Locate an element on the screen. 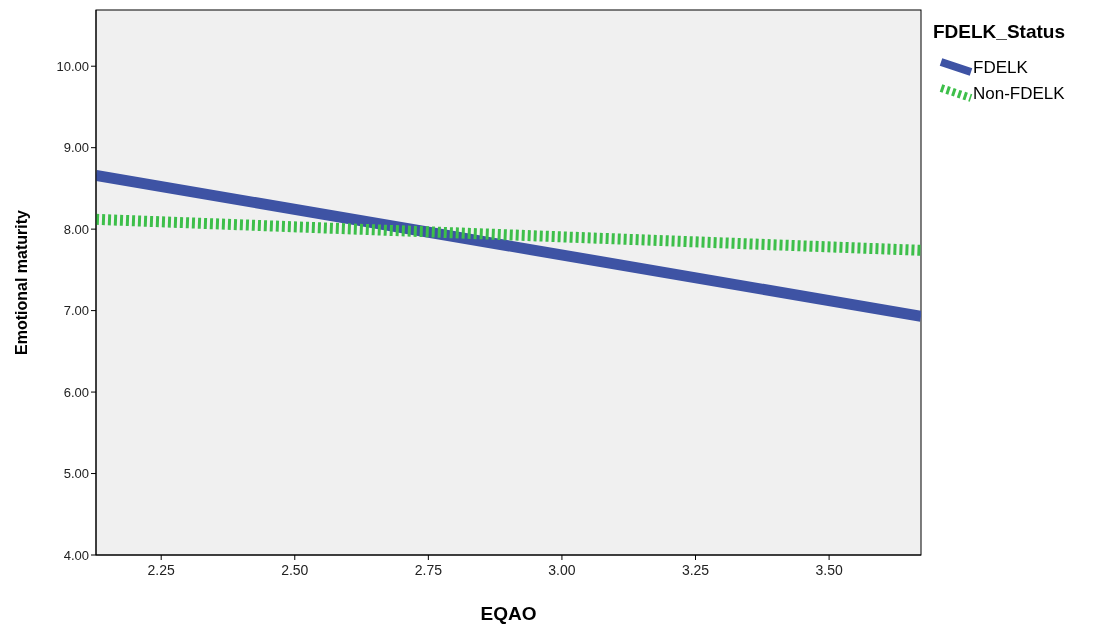 The height and width of the screenshot is (632, 1107). x-tick-label: 3.50 is located at coordinates (829, 570).